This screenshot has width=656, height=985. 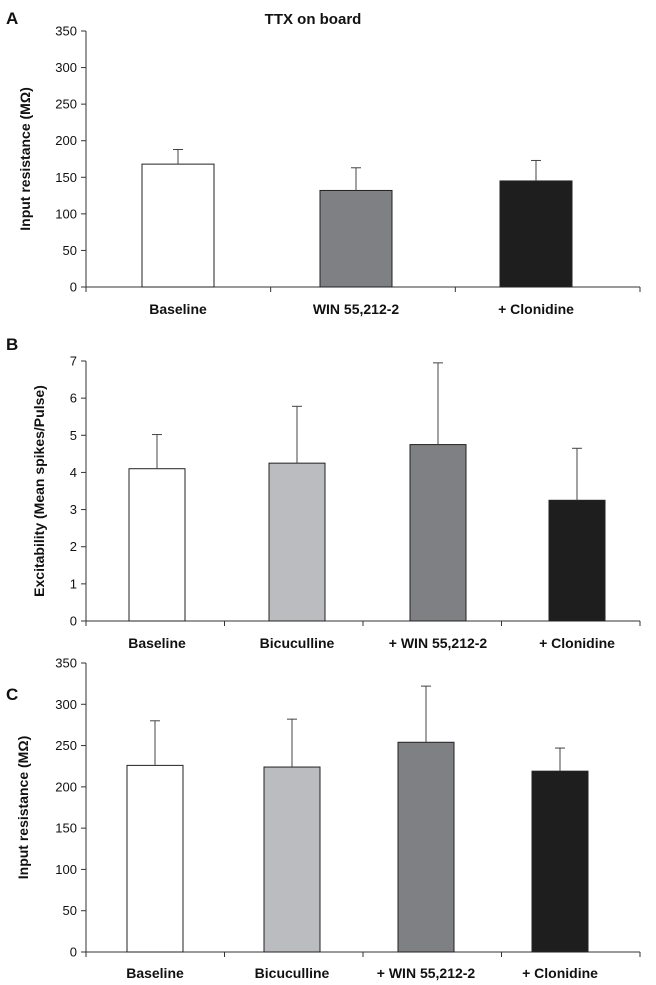 What do you see at coordinates (12, 18) in the screenshot?
I see `panel-letter: A` at bounding box center [12, 18].